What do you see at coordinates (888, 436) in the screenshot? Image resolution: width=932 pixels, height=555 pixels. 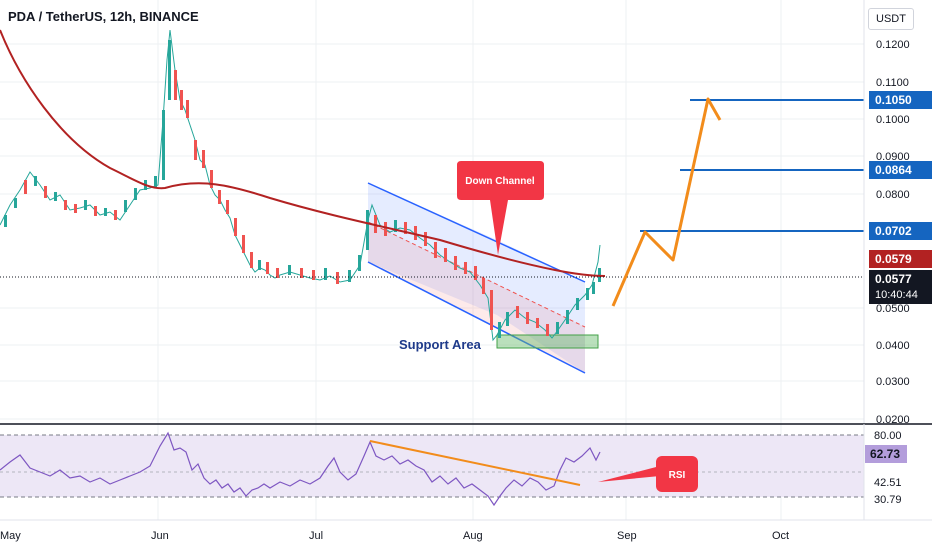 I see `rsi-tick: 80.00` at bounding box center [888, 436].